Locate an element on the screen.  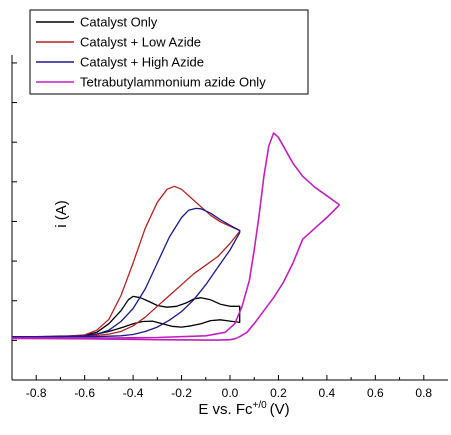
x-tick-label: 0.2 is located at coordinates (278, 393).